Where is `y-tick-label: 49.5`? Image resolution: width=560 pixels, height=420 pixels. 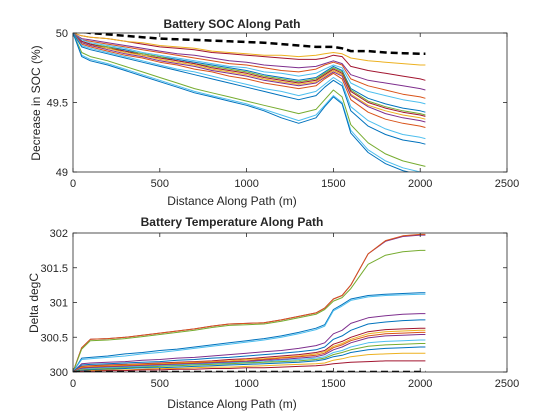
y-tick-label: 49.5 is located at coordinates (57, 104).